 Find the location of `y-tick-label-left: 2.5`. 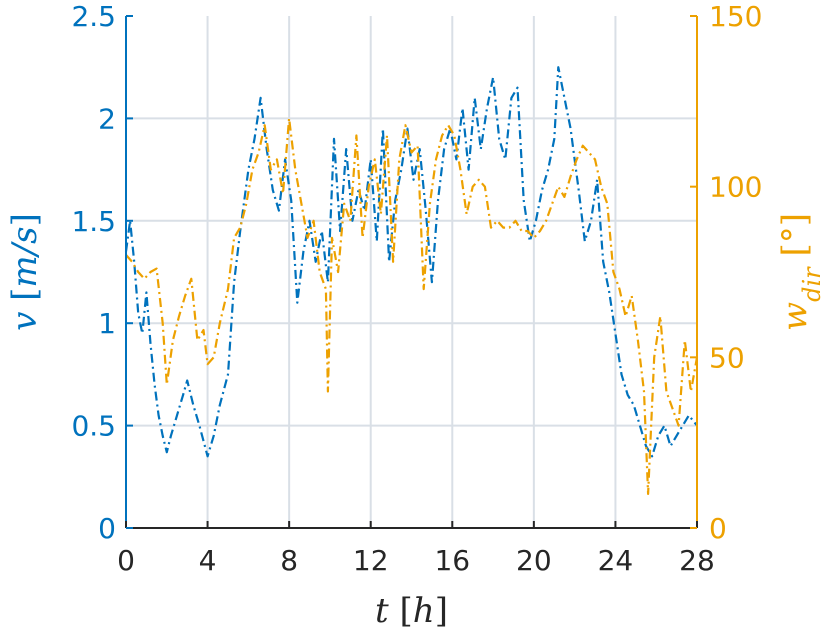

y-tick-label-left: 2.5 is located at coordinates (93, 16).